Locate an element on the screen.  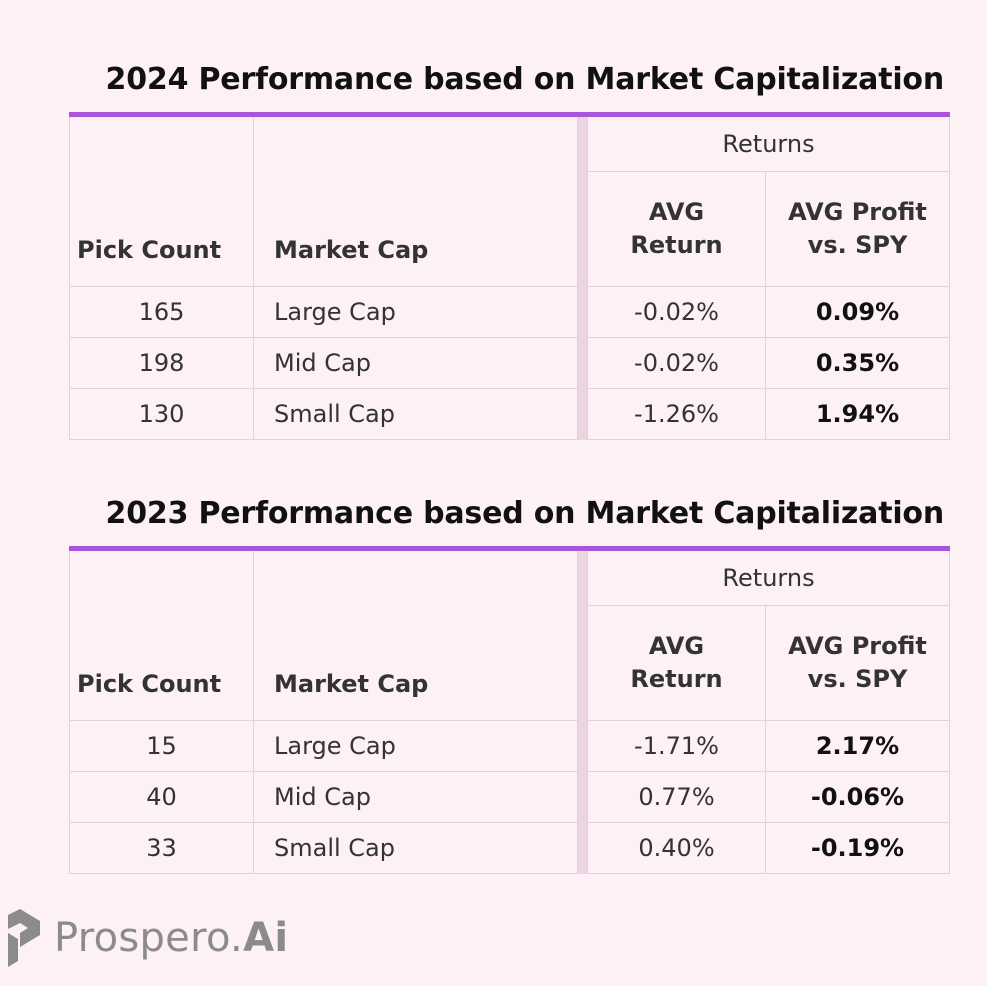
avg-return-cell: 0.40% is located at coordinates (676, 848).